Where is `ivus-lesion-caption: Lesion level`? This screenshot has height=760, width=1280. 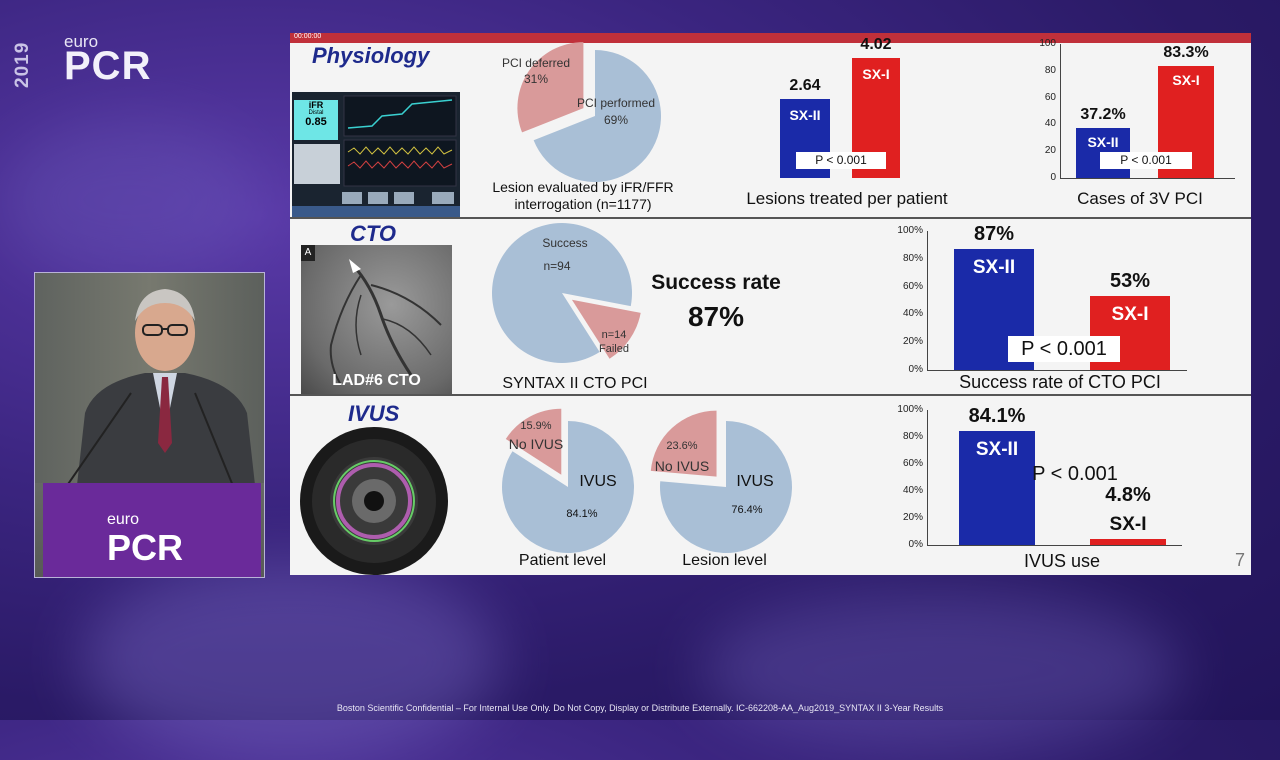
ivus-lesion-caption: Lesion level is located at coordinates (724, 560).